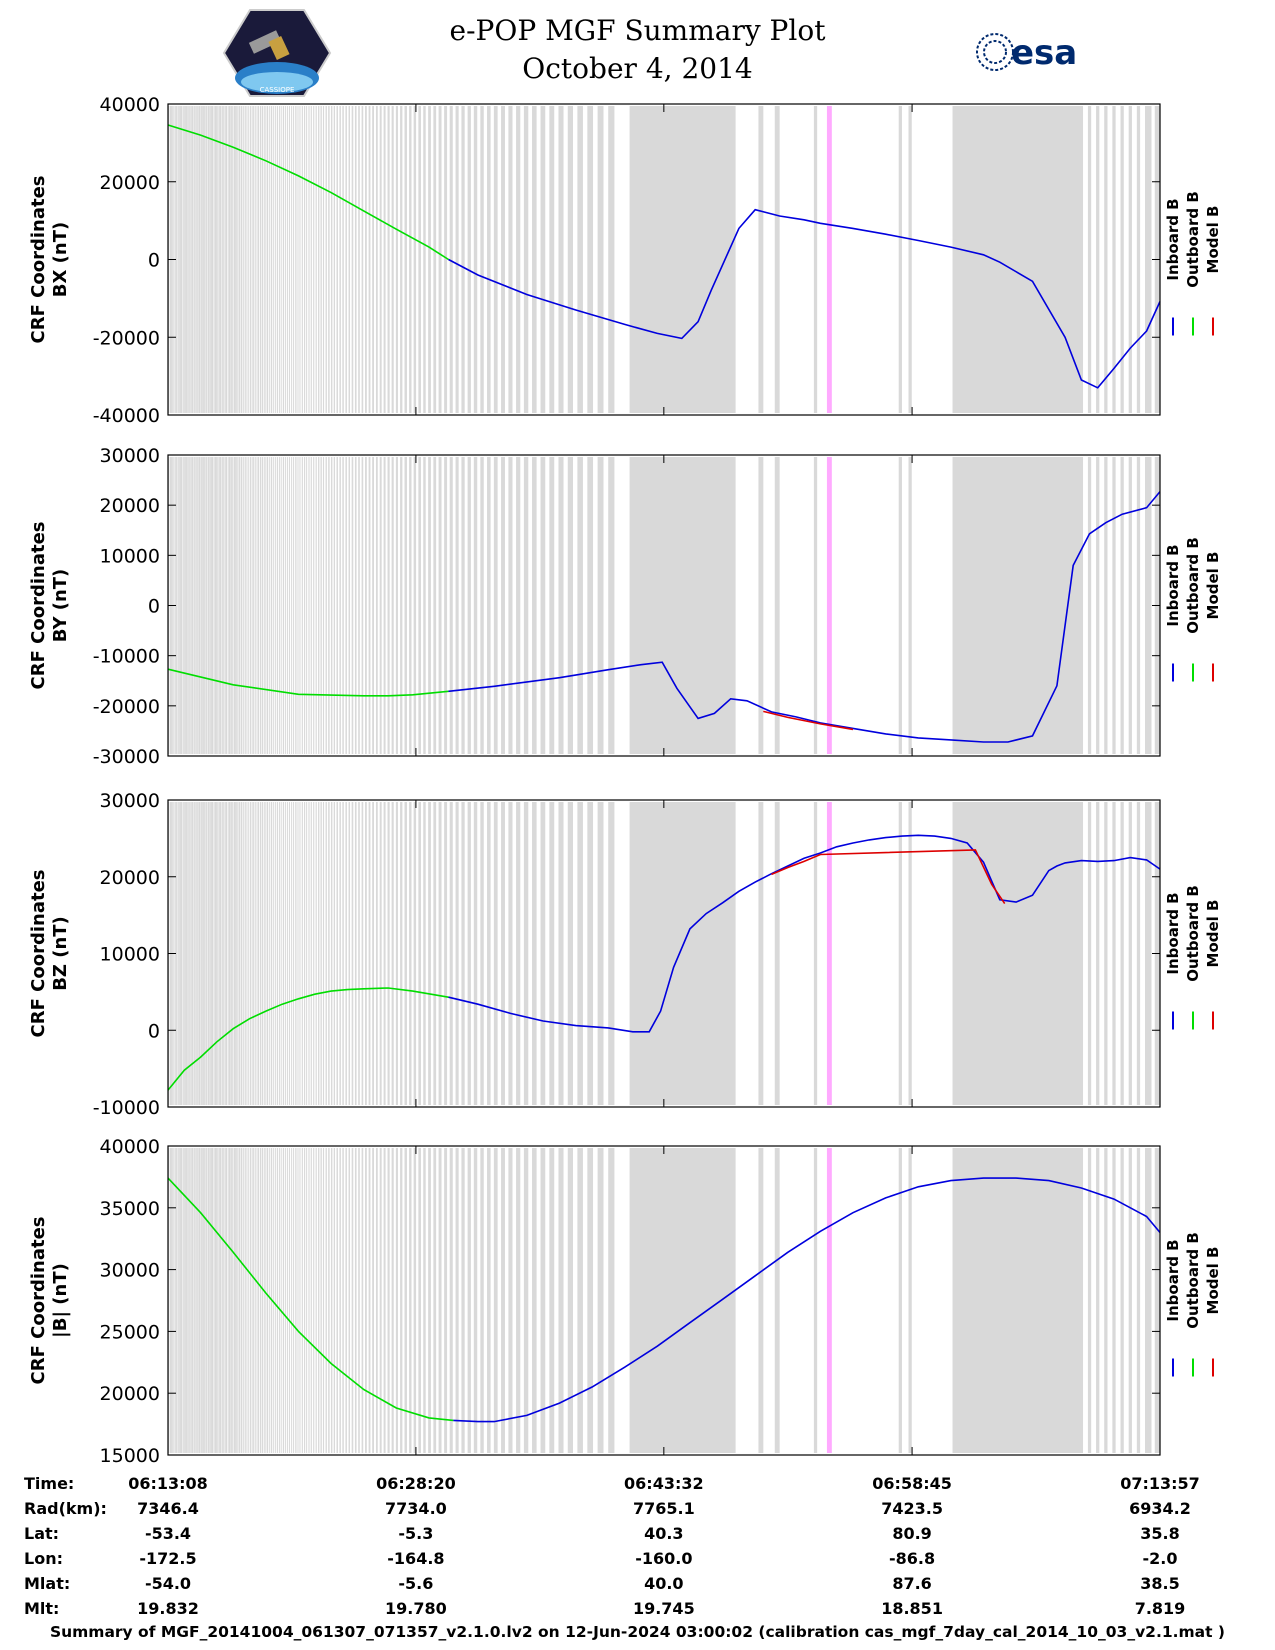  I want to click on pink-band, so click(829, 259).